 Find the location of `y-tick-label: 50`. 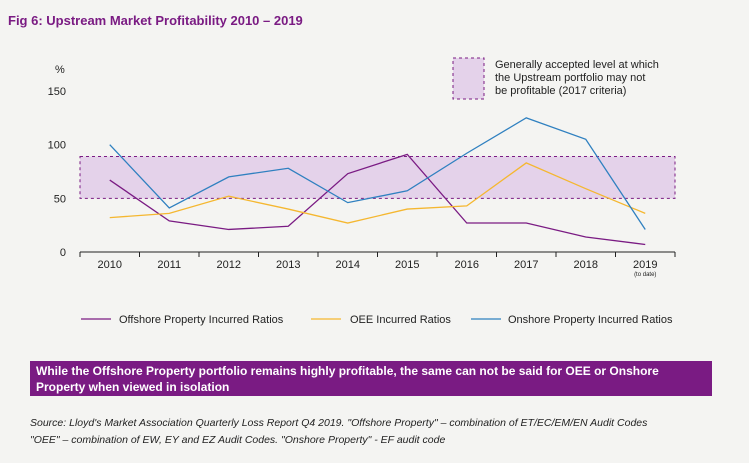

y-tick-label: 50 is located at coordinates (60, 199).